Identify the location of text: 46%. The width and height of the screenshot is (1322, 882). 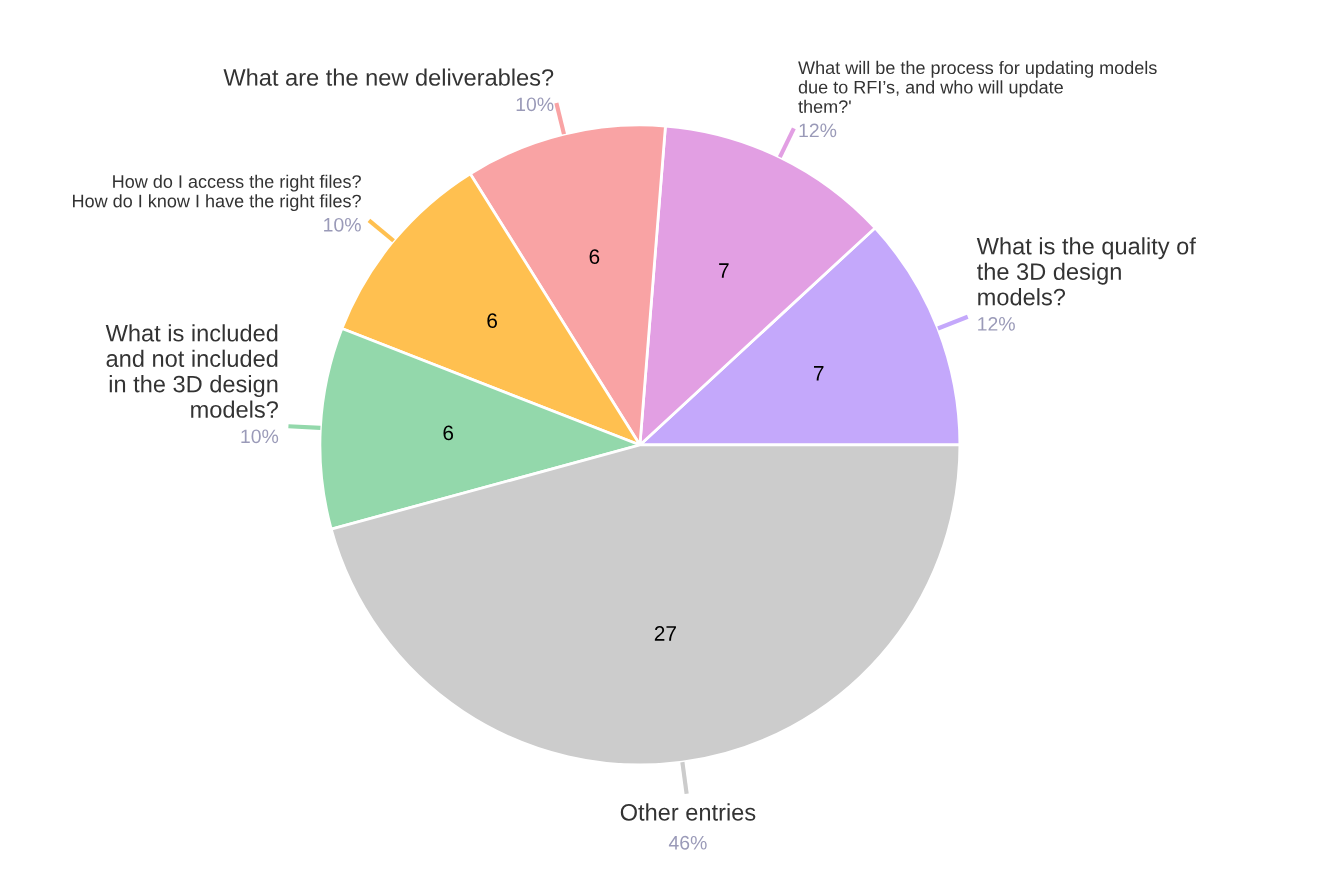
(687, 842).